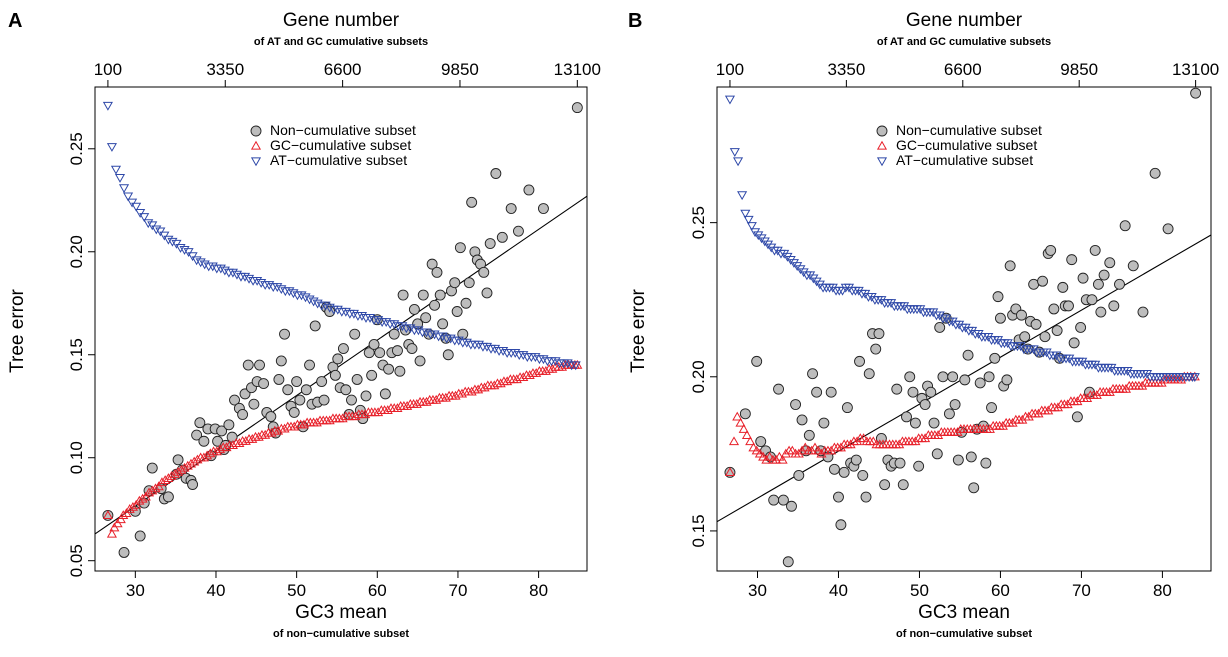 This screenshot has height=657, width=1228. I want to click on series-triangle-up, so click(342, 448).